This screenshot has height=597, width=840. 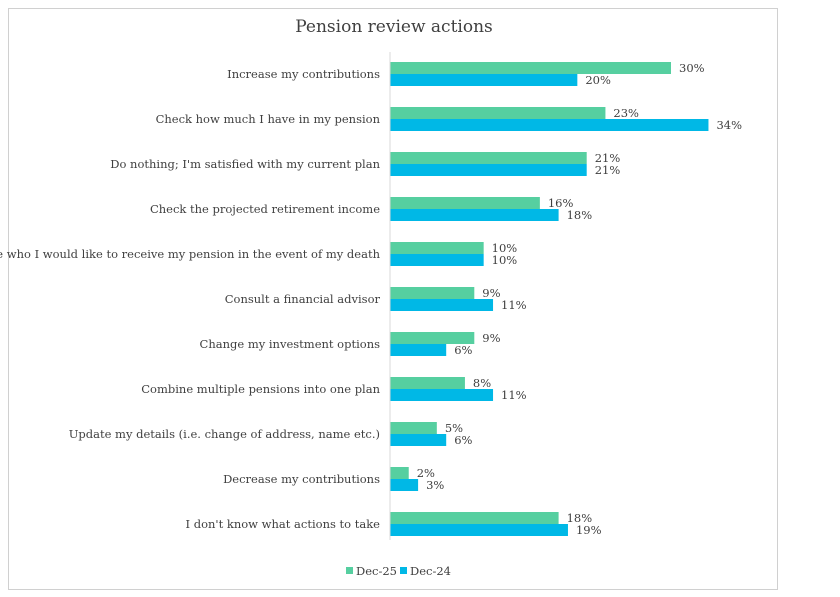 What do you see at coordinates (303, 299) in the screenshot?
I see `category-label: Consult a financial advisor` at bounding box center [303, 299].